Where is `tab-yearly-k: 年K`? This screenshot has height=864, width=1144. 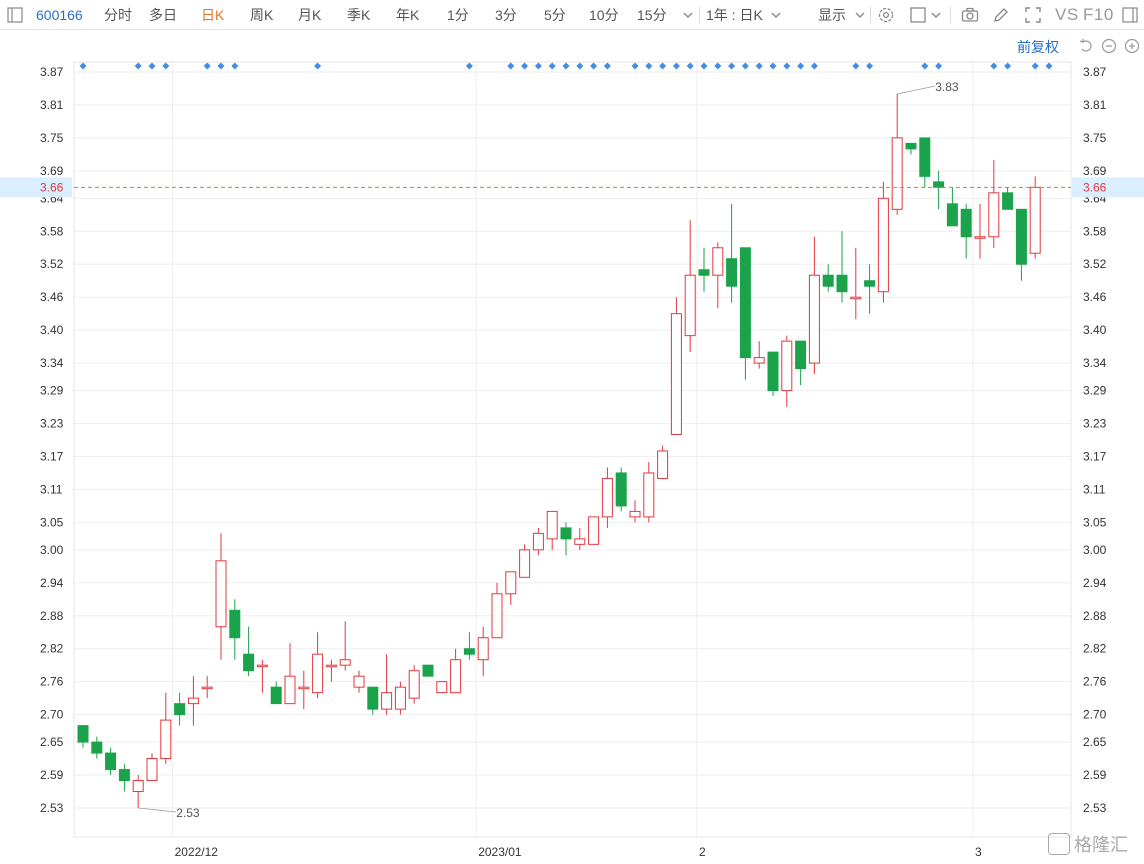 tab-yearly-k: 年K is located at coordinates (408, 15).